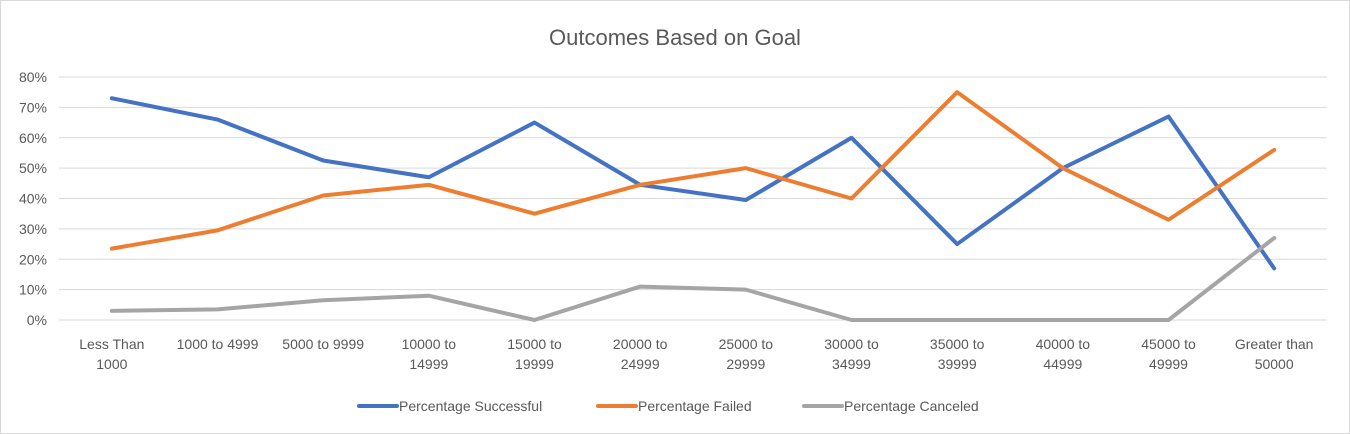 Image resolution: width=1350 pixels, height=434 pixels. I want to click on x-tick-label-line: 19999, so click(534, 364).